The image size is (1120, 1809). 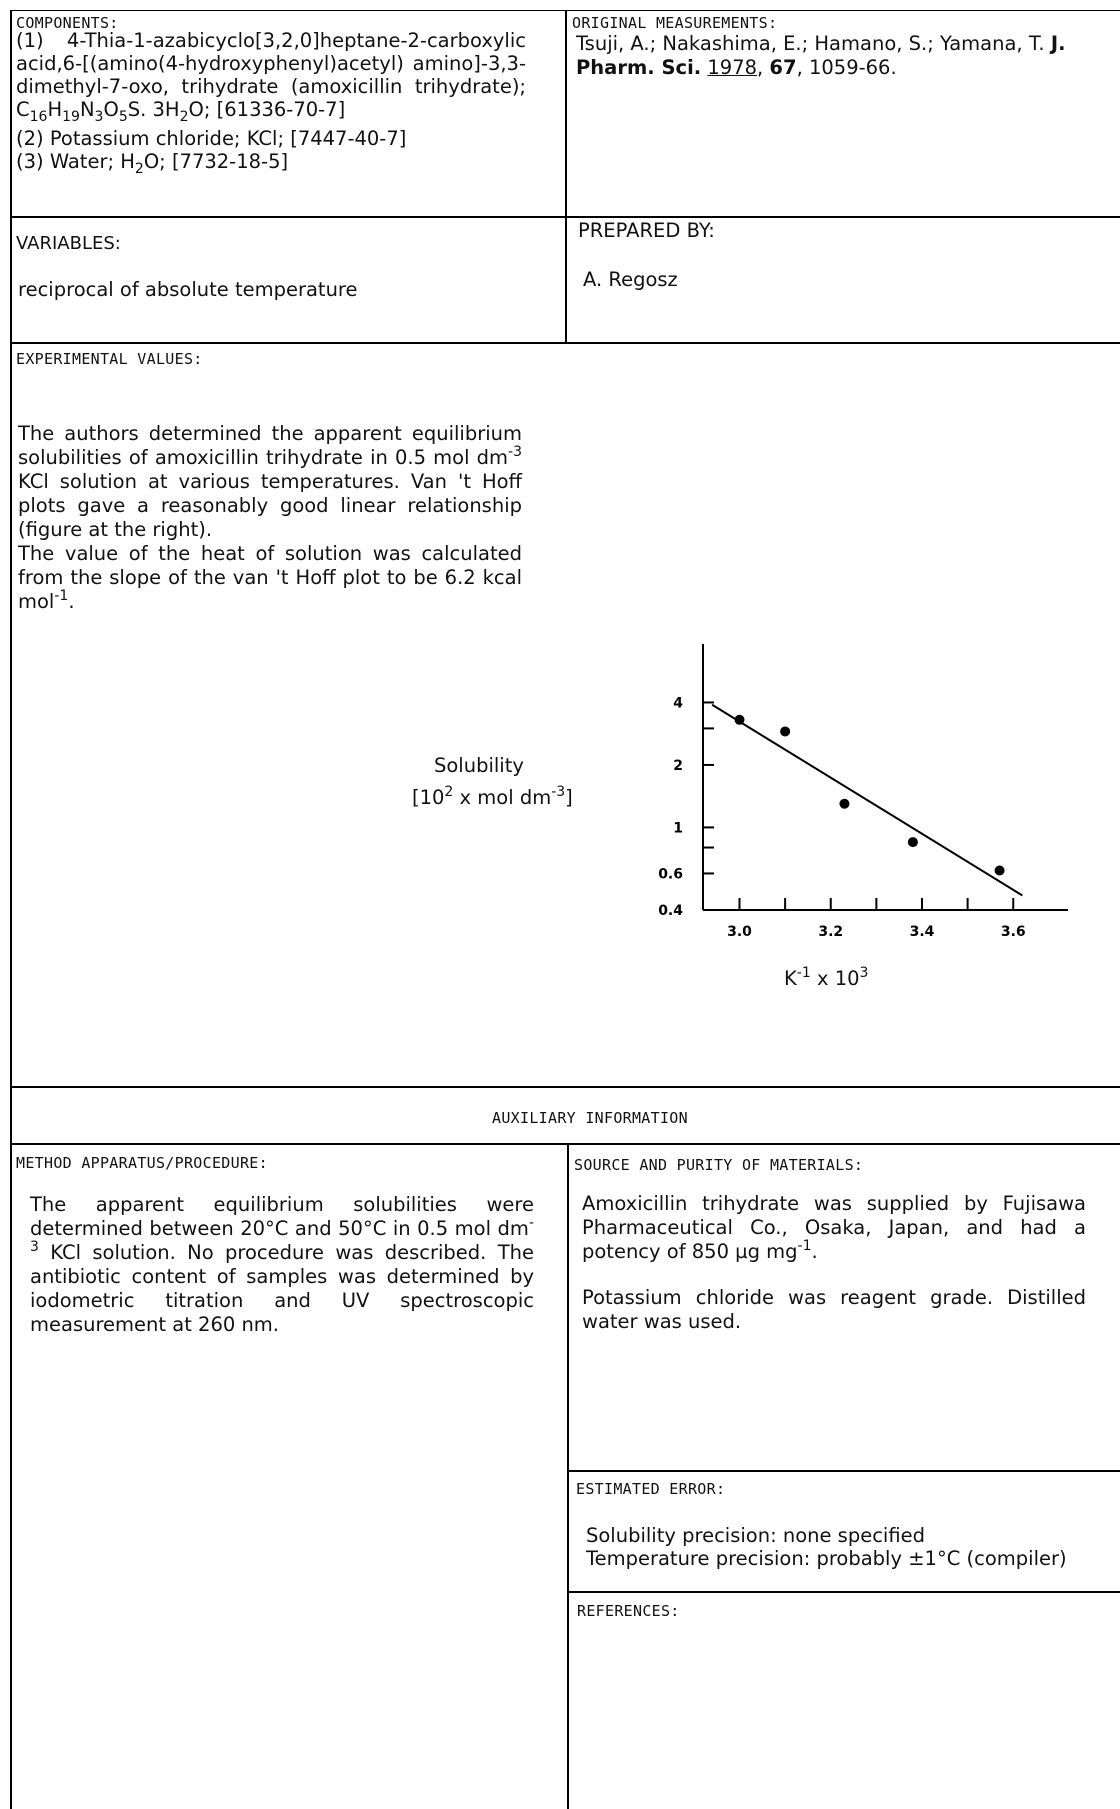 I want to click on y-tick-label: 2, so click(x=678, y=766).